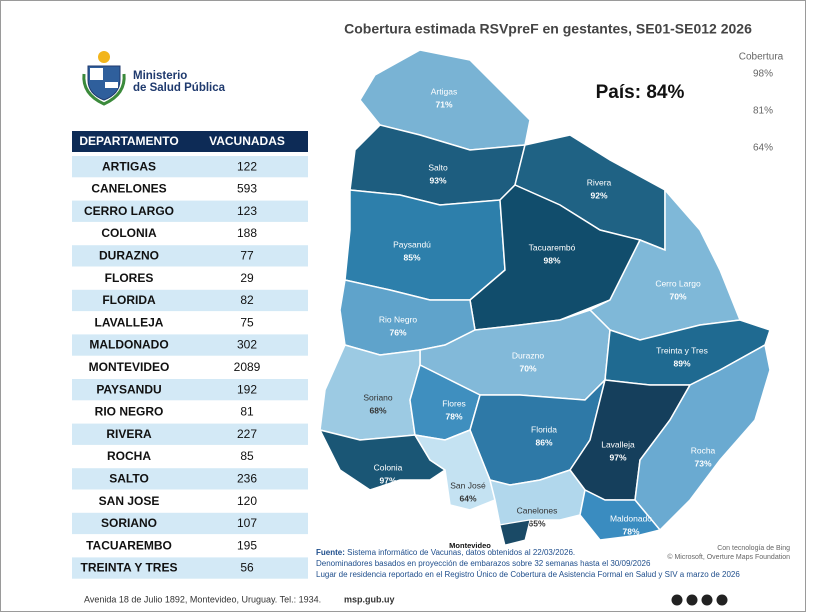 The height and width of the screenshot is (616, 813). Describe the element at coordinates (454, 403) in the screenshot. I see `department-name: Flores` at that location.